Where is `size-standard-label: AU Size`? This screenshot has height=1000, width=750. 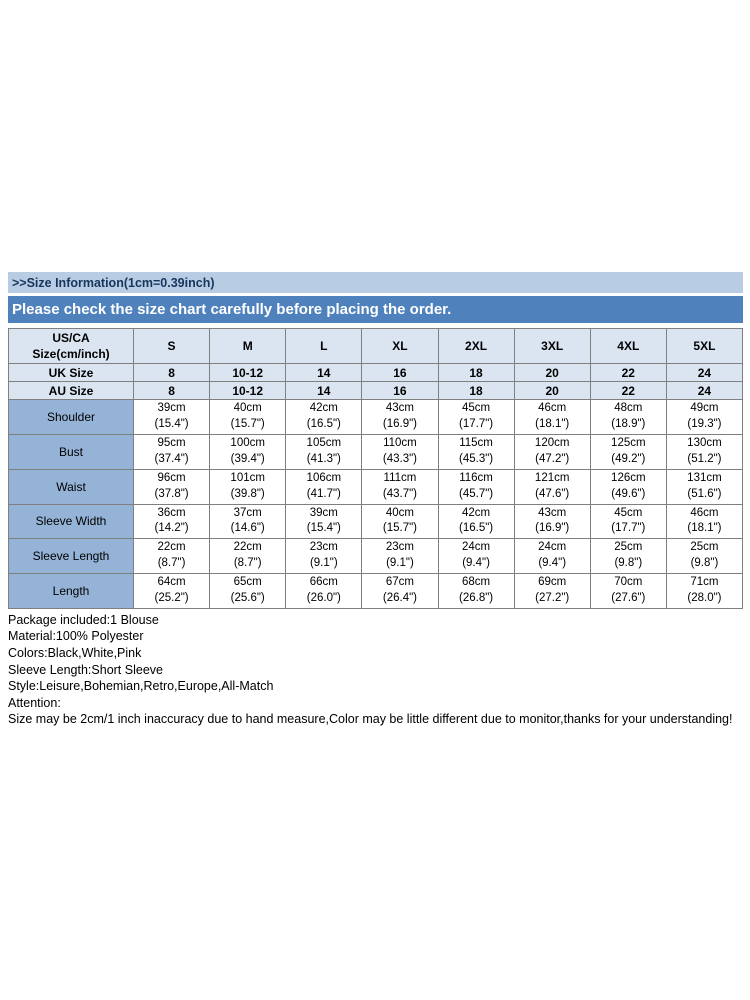
size-standard-label: AU Size is located at coordinates (71, 391).